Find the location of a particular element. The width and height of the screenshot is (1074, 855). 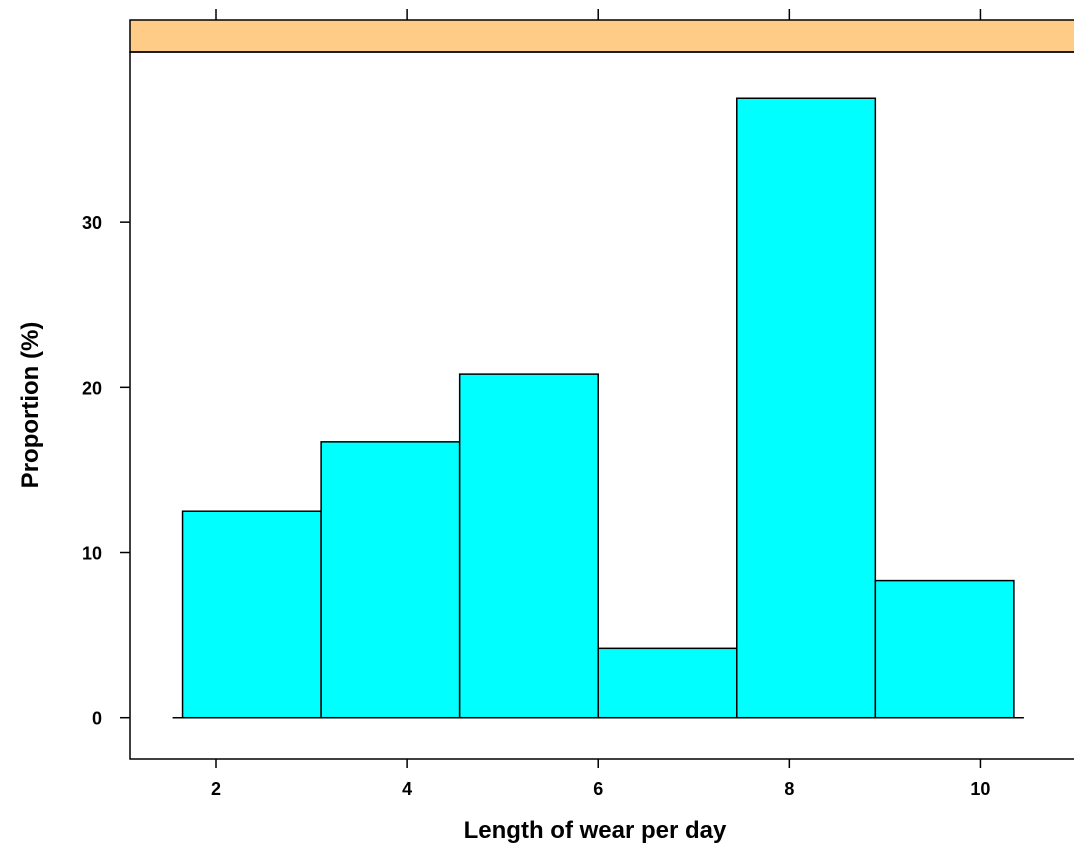

x-axis-title: Length of wear per day is located at coordinates (595, 830).